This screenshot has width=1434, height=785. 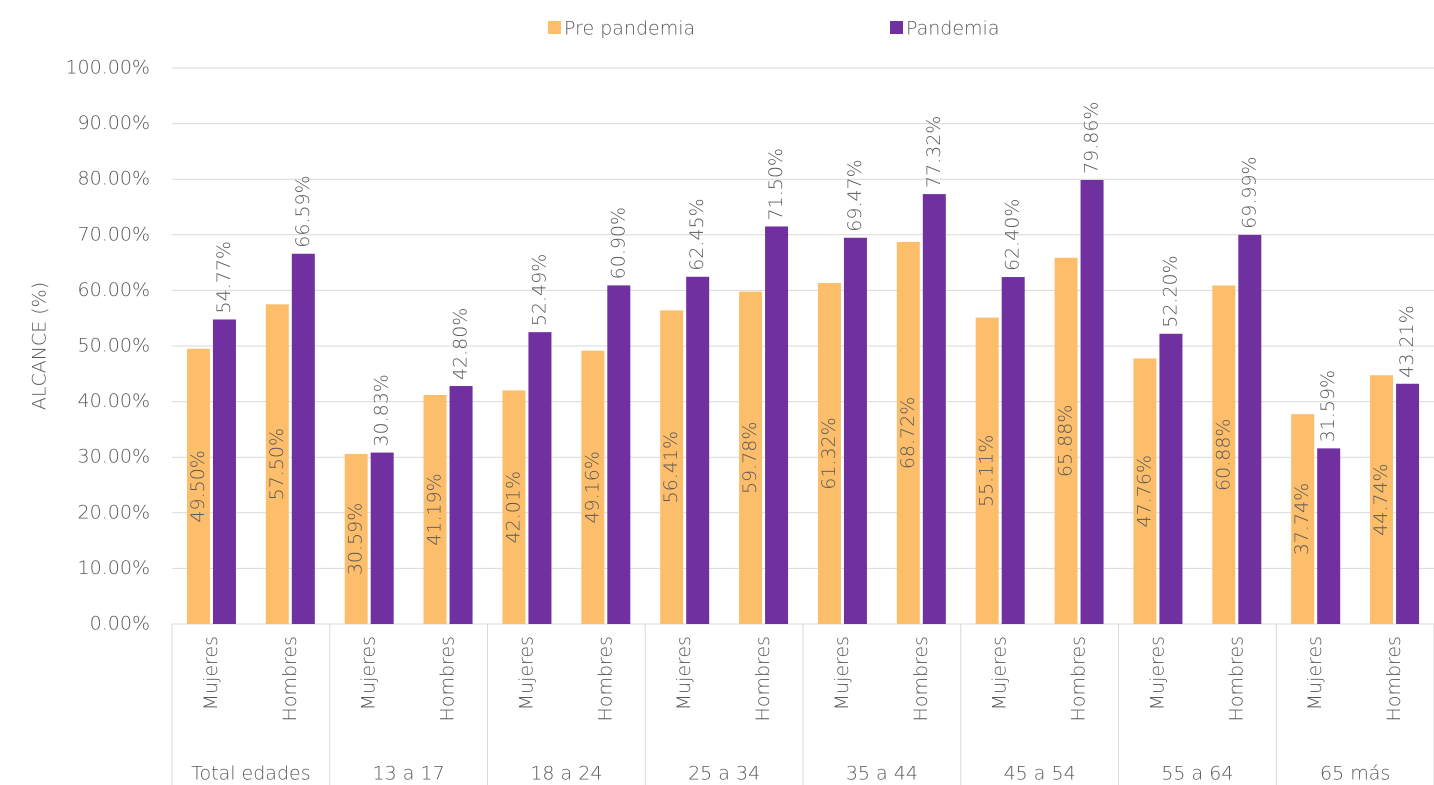 What do you see at coordinates (776, 184) in the screenshot?
I see `data-label: 71.50%` at bounding box center [776, 184].